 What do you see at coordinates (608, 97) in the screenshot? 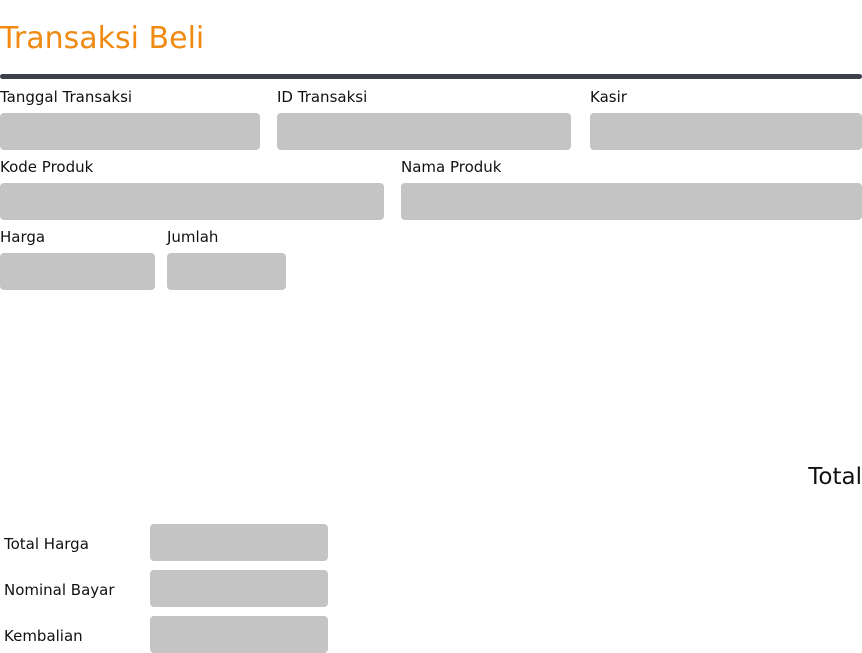
I see `kasir-label: Kasir` at bounding box center [608, 97].